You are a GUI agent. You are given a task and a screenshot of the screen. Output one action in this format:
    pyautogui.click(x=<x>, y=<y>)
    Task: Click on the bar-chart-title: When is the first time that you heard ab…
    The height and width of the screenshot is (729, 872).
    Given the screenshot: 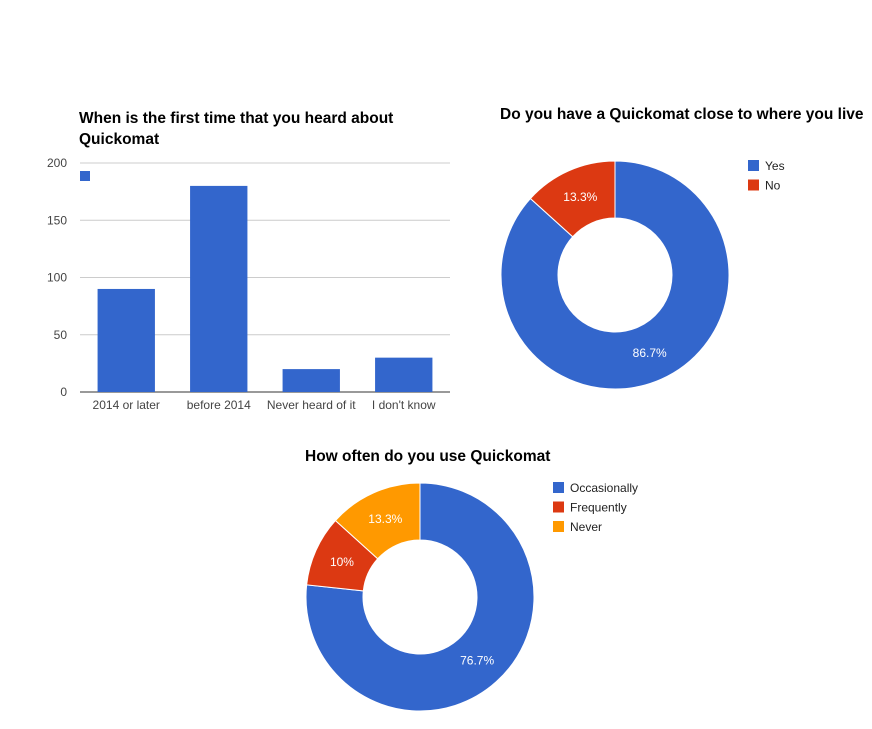 What is the action you would take?
    pyautogui.click(x=236, y=129)
    